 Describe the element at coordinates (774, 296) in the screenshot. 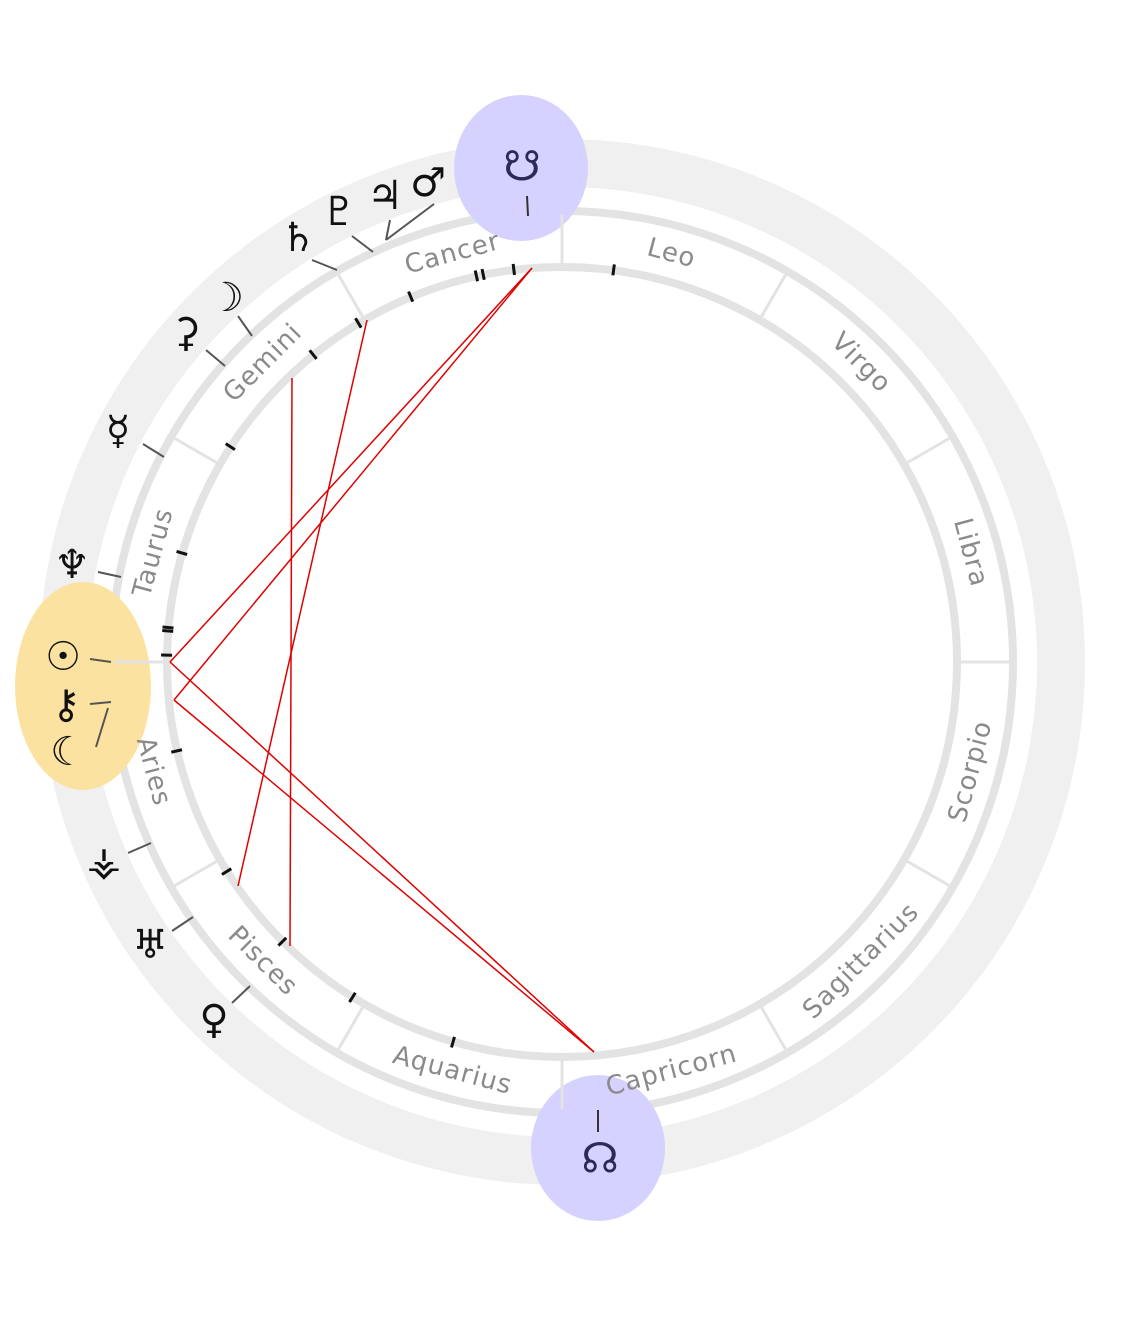

I see `sign-divider-virgo` at that location.